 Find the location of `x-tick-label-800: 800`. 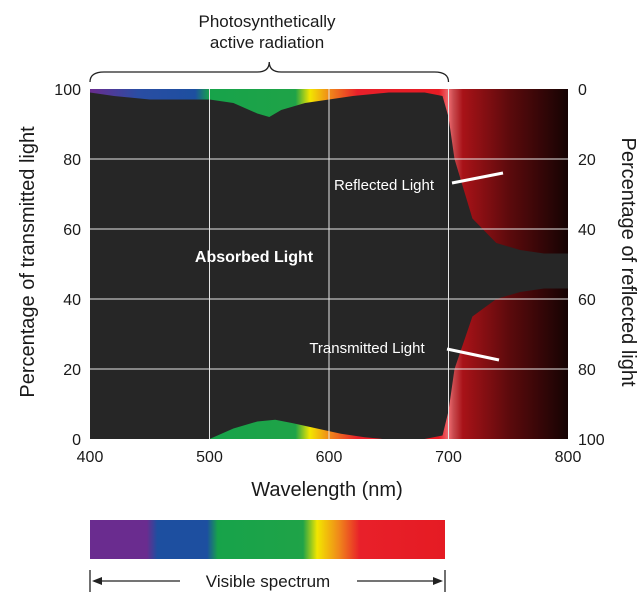

x-tick-label-800: 800 is located at coordinates (568, 457).